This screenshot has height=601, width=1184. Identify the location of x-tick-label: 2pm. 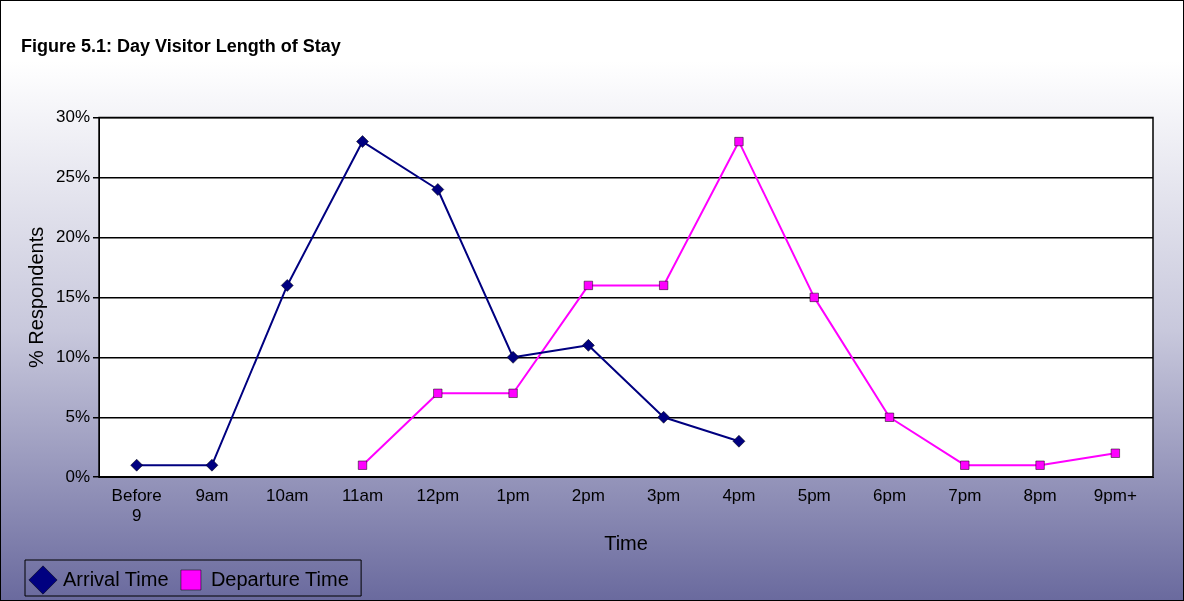
(588, 496).